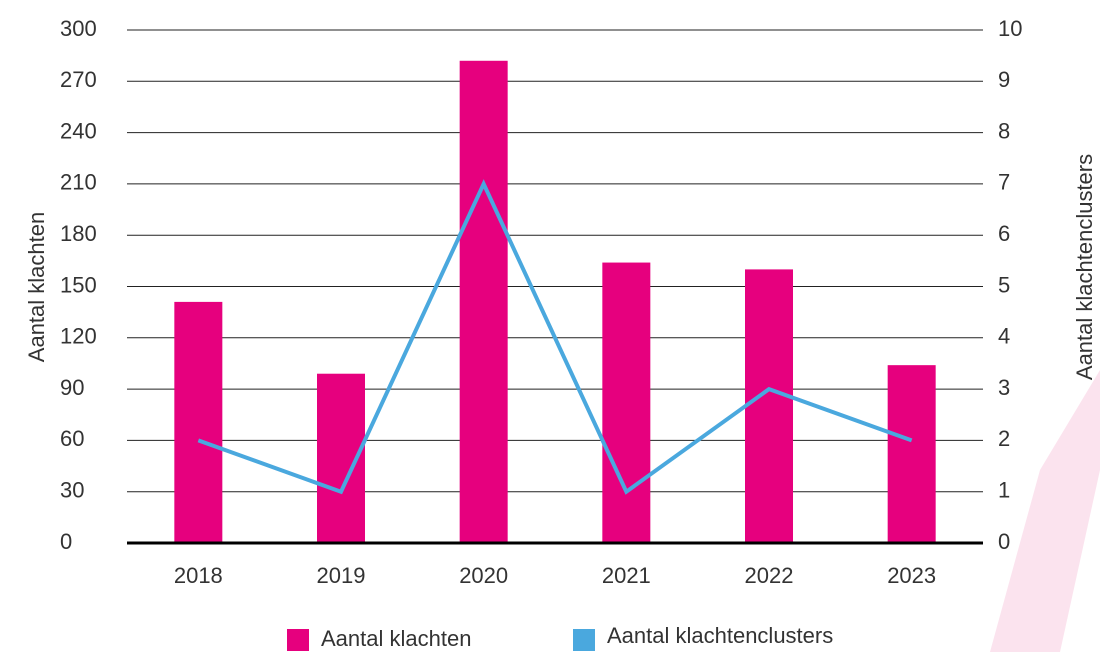 The image size is (1100, 652). What do you see at coordinates (78, 28) in the screenshot?
I see `y-tick-label: 300` at bounding box center [78, 28].